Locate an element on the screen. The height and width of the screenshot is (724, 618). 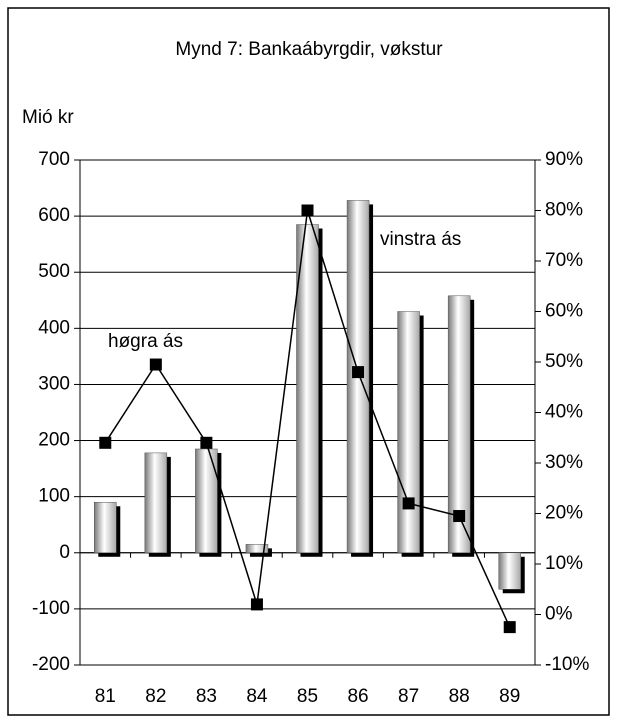
y2-tick-label: 90% is located at coordinates (564, 159).